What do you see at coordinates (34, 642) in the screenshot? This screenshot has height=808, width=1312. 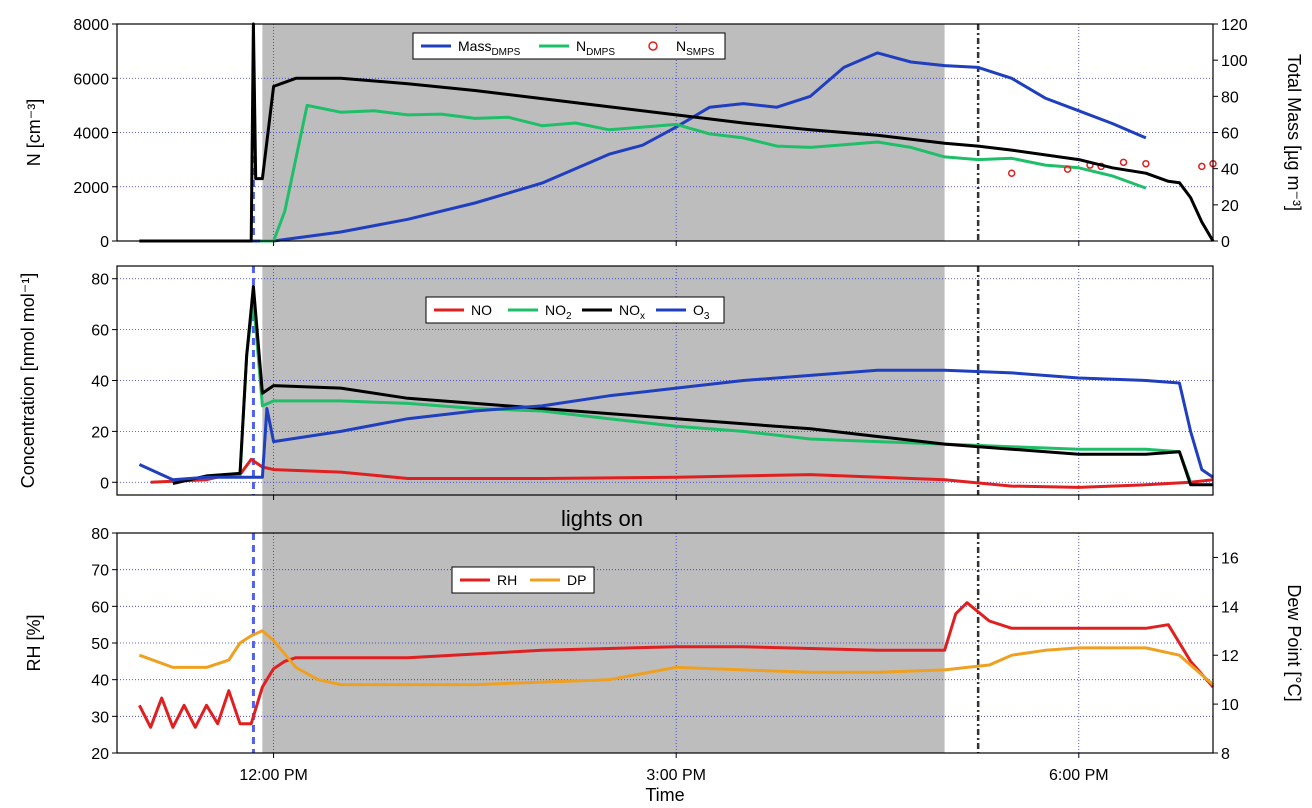 I see `y-axis-title: RH [%]` at bounding box center [34, 642].